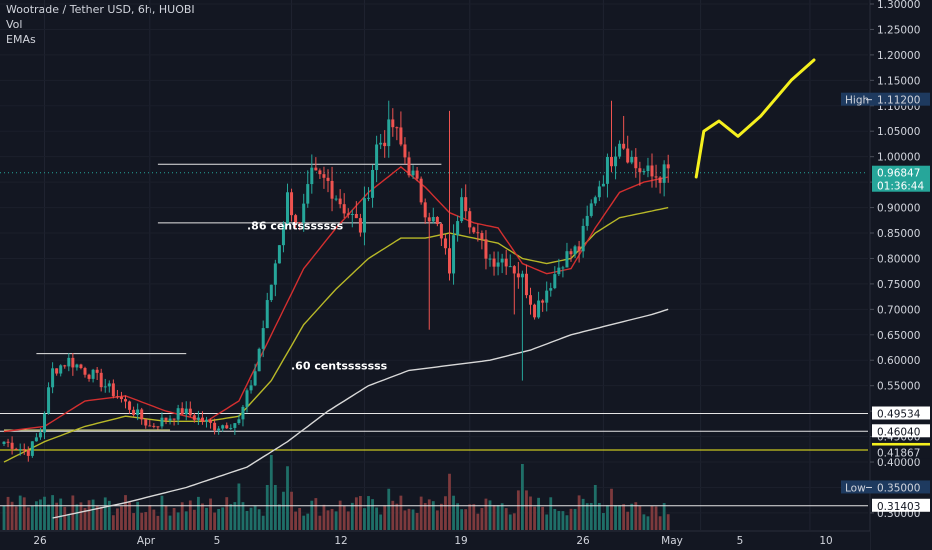 This screenshot has height=550, width=932. What do you see at coordinates (901, 452) in the screenshot?
I see `level-label: 0.41867` at bounding box center [901, 452].